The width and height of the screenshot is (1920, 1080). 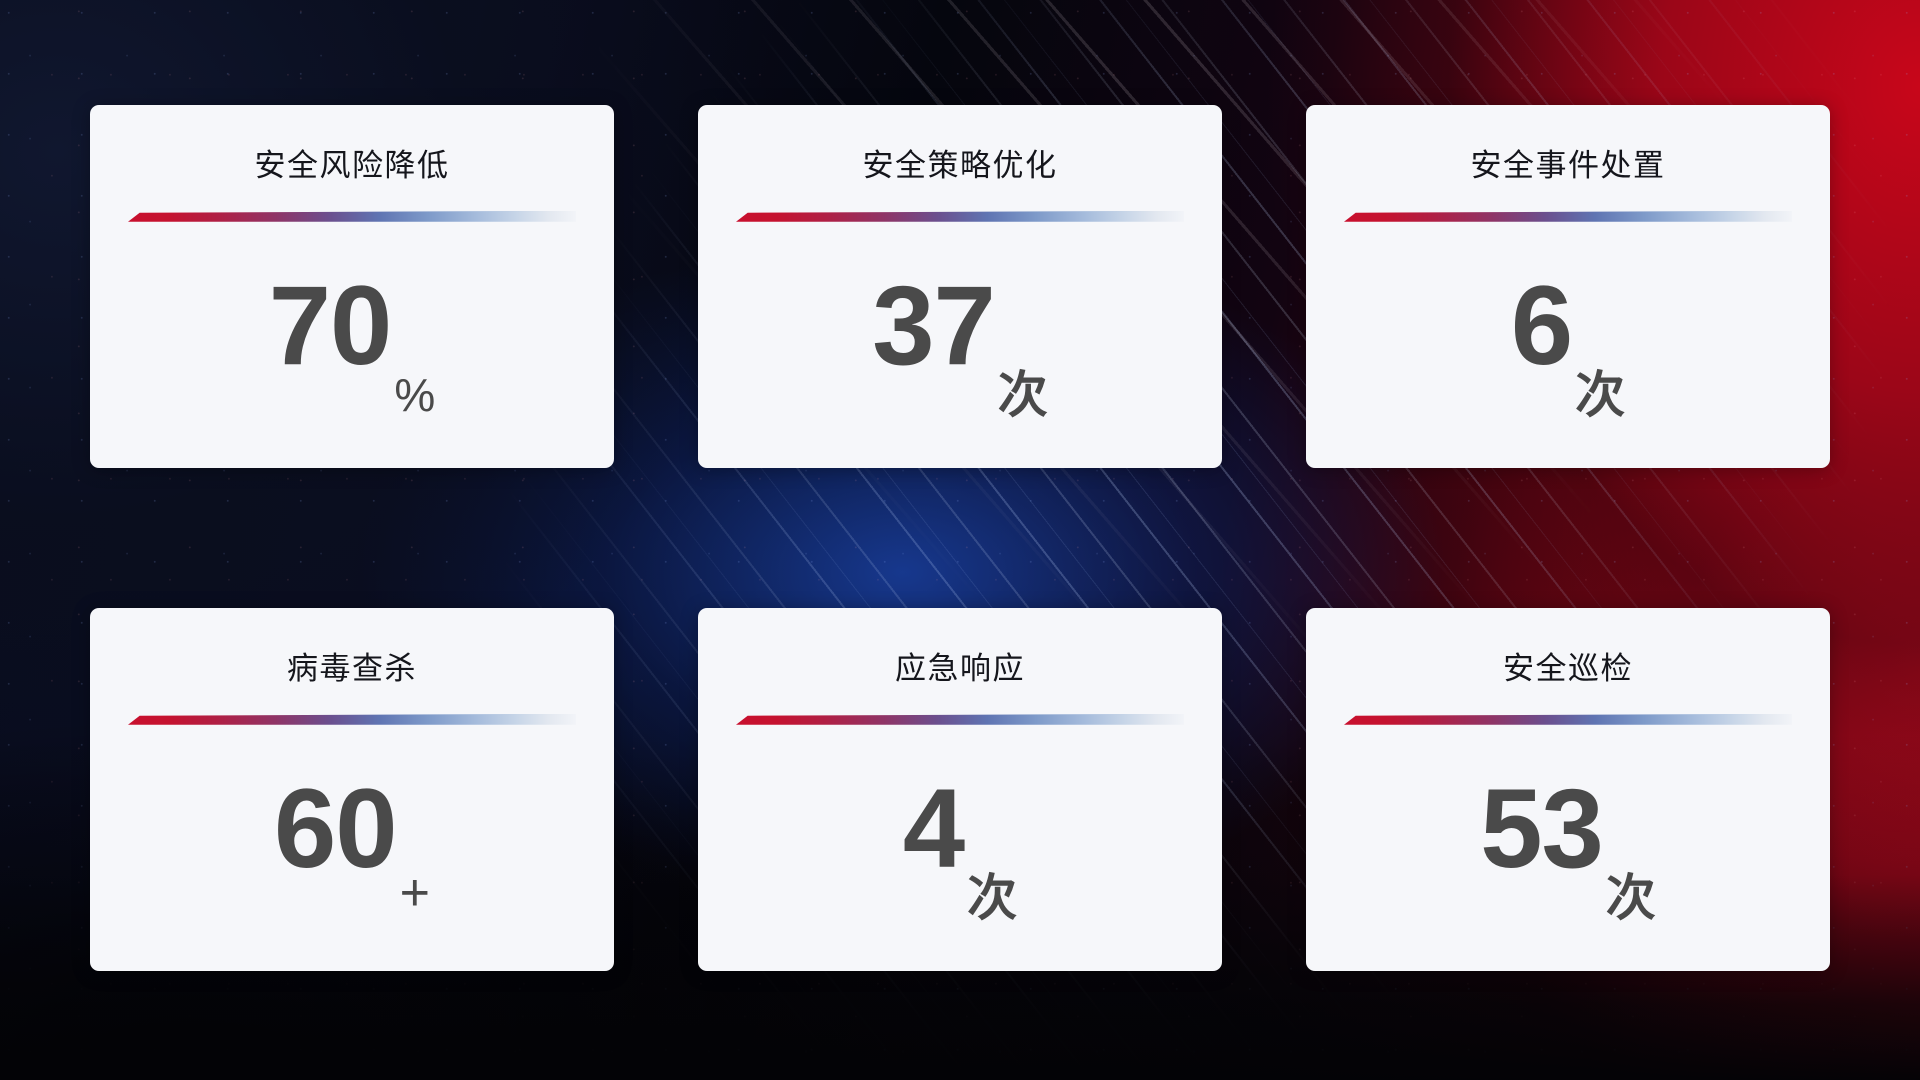 What do you see at coordinates (414, 893) in the screenshot?
I see `card-value-suffix: +` at bounding box center [414, 893].